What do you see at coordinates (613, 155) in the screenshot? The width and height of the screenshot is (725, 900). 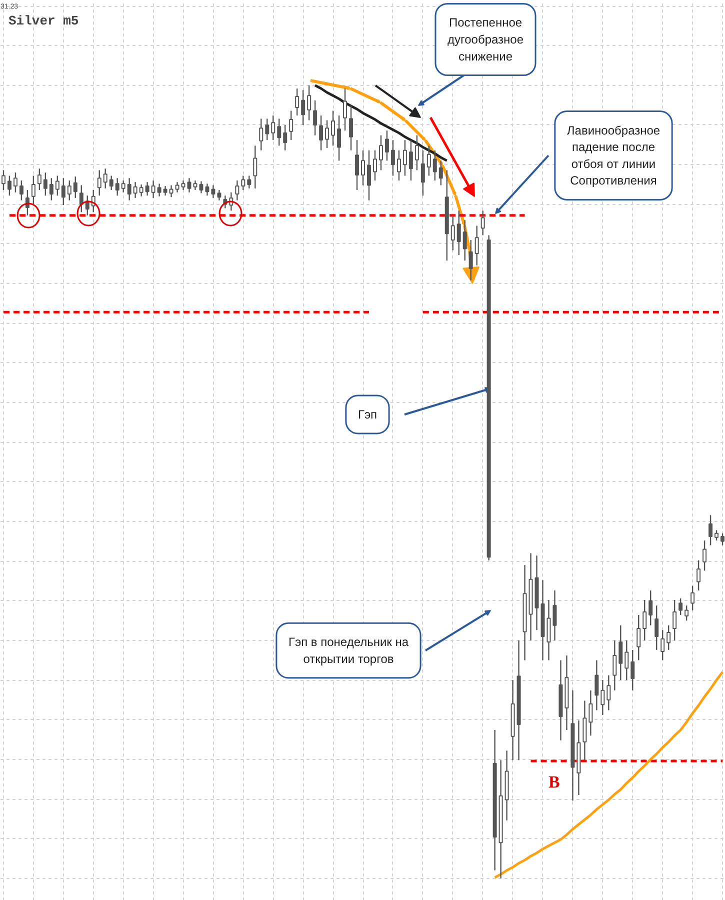 I see `annotation: Лавинообразное падение после отбоя от линии Сопротивления` at bounding box center [613, 155].